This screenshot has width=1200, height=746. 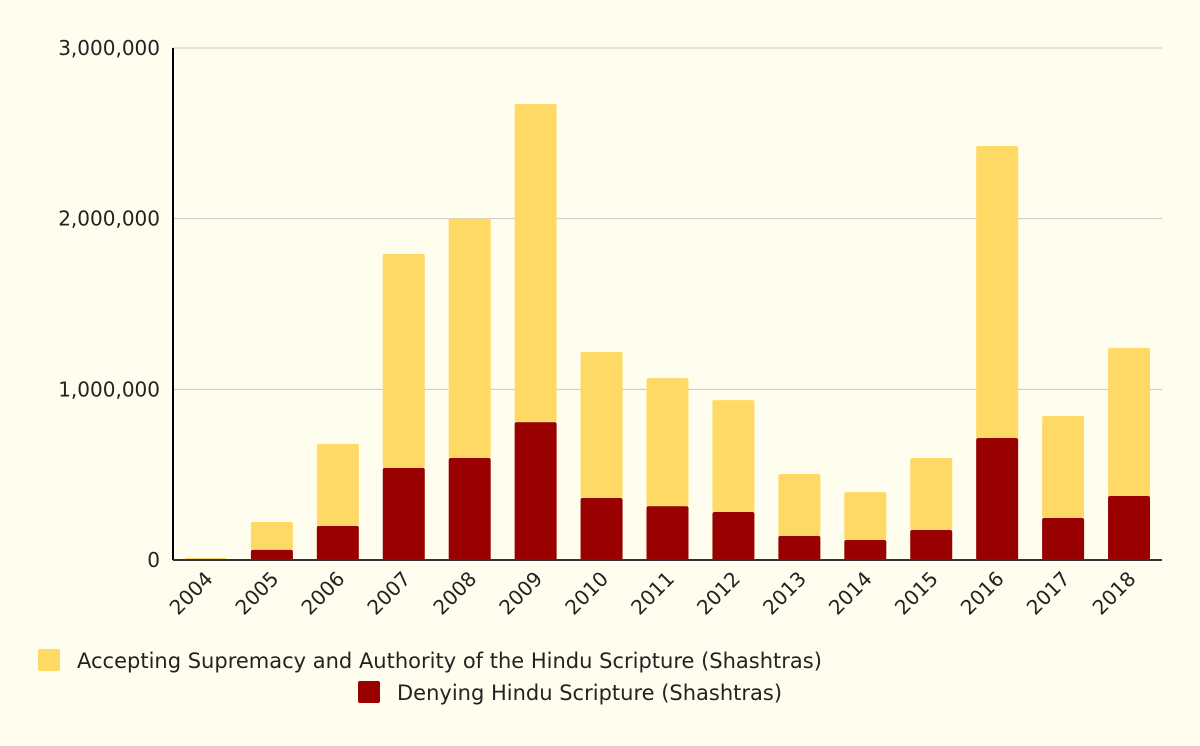 What do you see at coordinates (784, 593) in the screenshot?
I see `x-tick-label: 2013` at bounding box center [784, 593].